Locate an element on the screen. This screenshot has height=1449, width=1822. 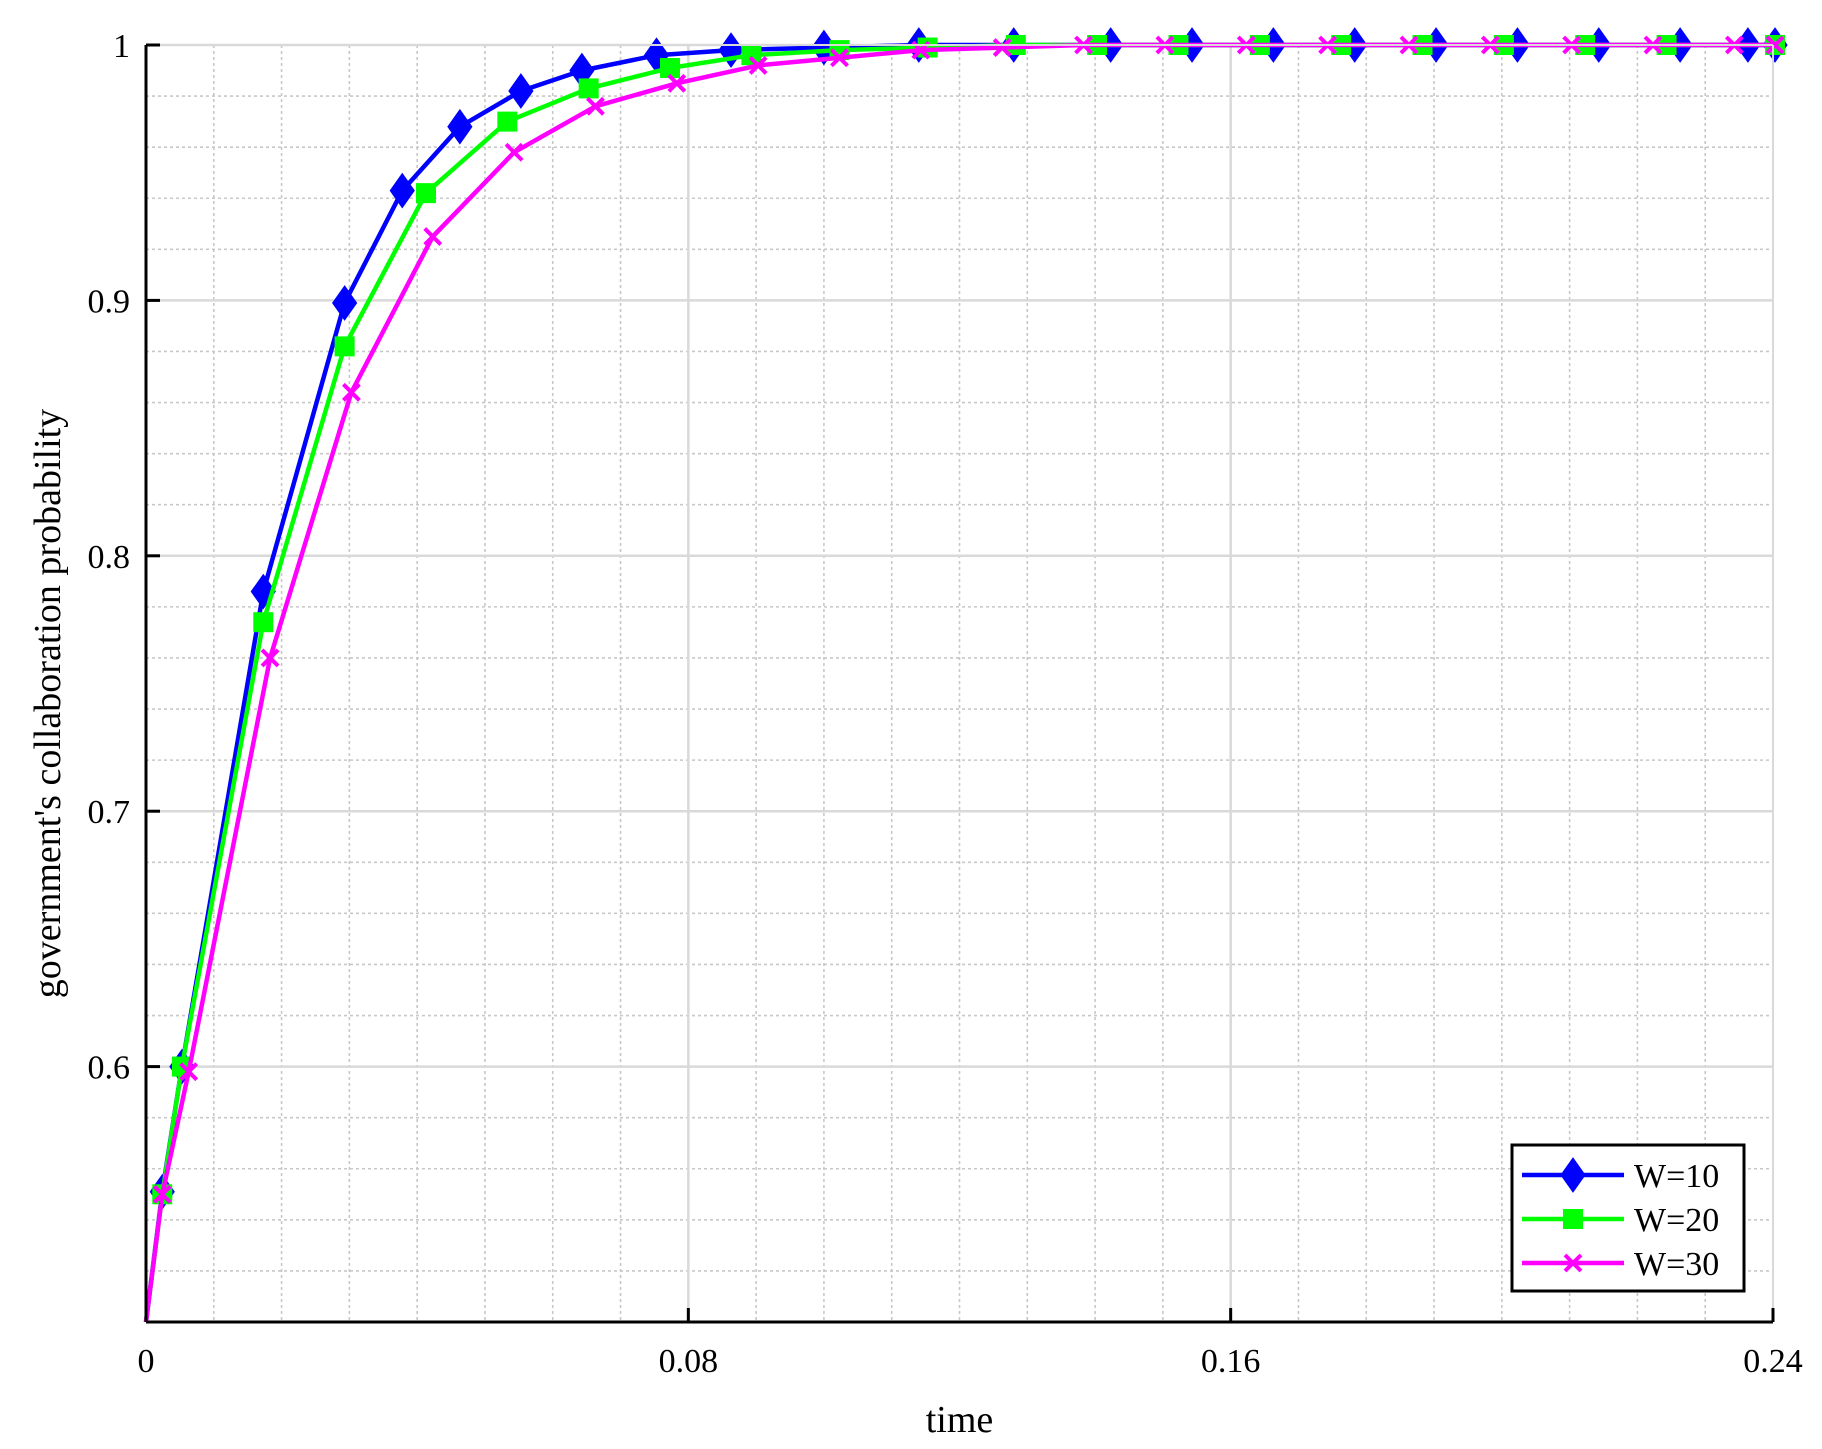
y-tick-label: 1 is located at coordinates (121, 46).